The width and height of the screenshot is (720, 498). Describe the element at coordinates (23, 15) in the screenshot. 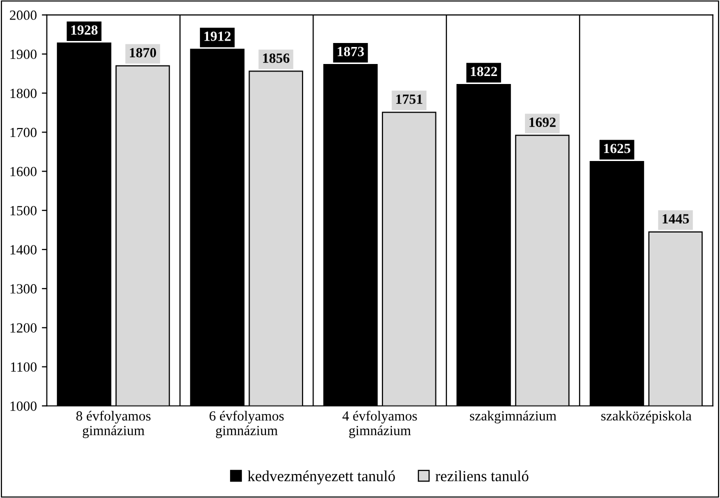

I see `y-tick-label: 2000` at that location.